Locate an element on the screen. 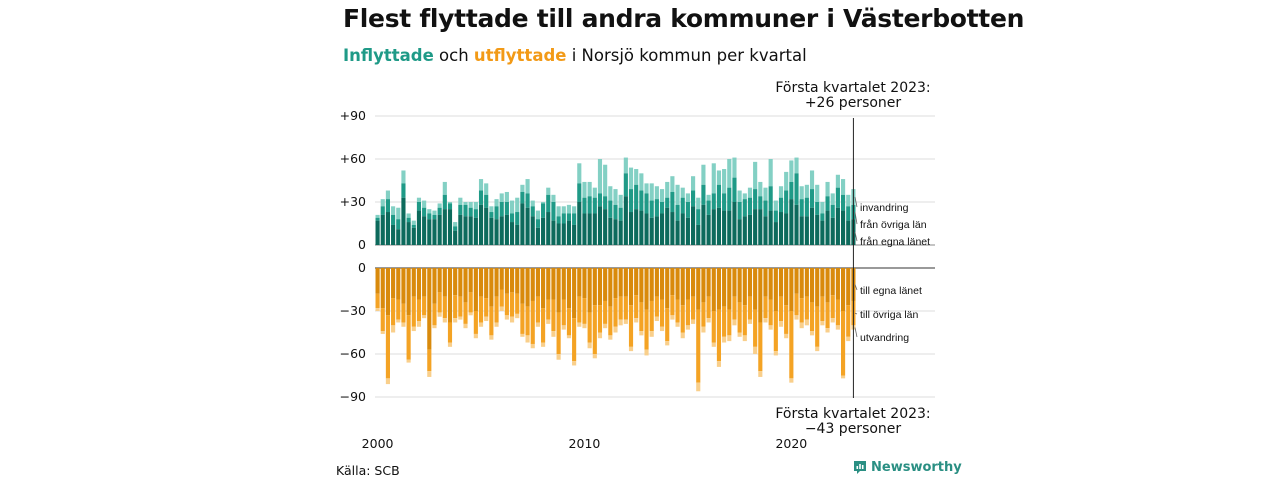  label-pointer-out is located at coordinates (856, 287).